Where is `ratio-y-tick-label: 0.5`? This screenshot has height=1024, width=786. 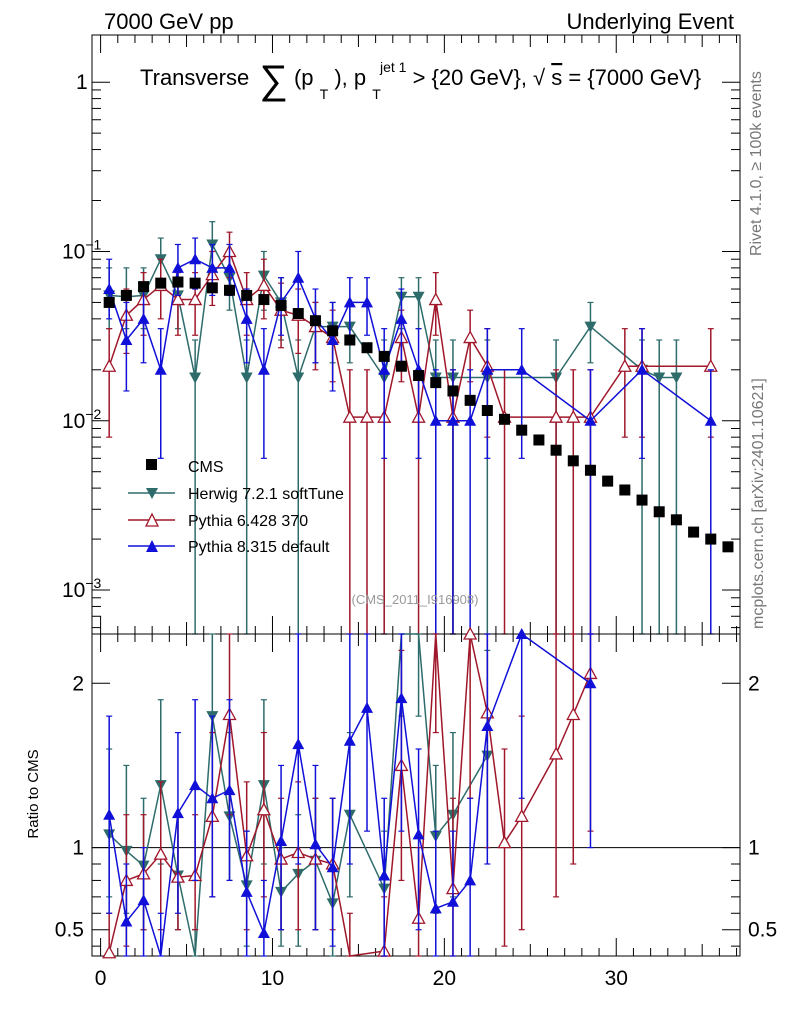
ratio-y-tick-label: 0.5 is located at coordinates (69, 930).